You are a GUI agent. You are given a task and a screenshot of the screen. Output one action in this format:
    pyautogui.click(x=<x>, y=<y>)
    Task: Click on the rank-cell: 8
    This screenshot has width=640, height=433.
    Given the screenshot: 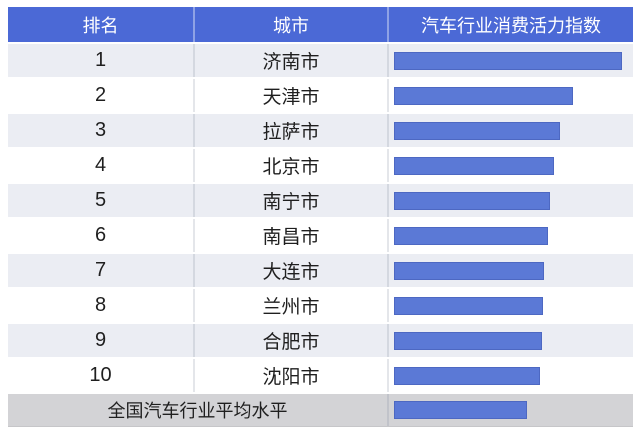 What is the action you would take?
    pyautogui.click(x=100, y=305)
    